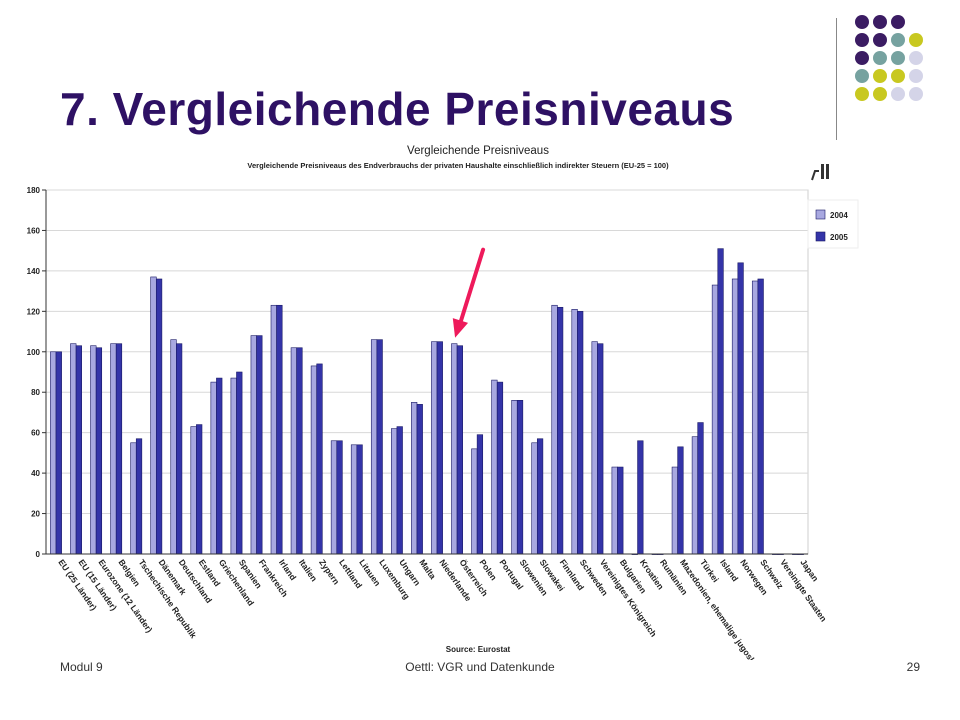 This screenshot has width=960, height=720. I want to click on chart-title: Vergleichende Preisniveaus, so click(478, 151).